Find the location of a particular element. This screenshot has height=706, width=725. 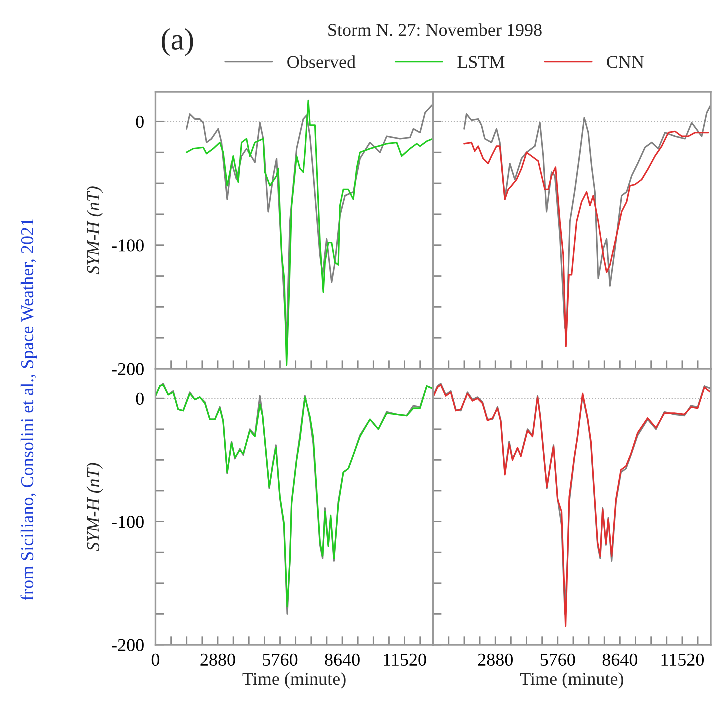

x-tick-label: 0 is located at coordinates (156, 660).